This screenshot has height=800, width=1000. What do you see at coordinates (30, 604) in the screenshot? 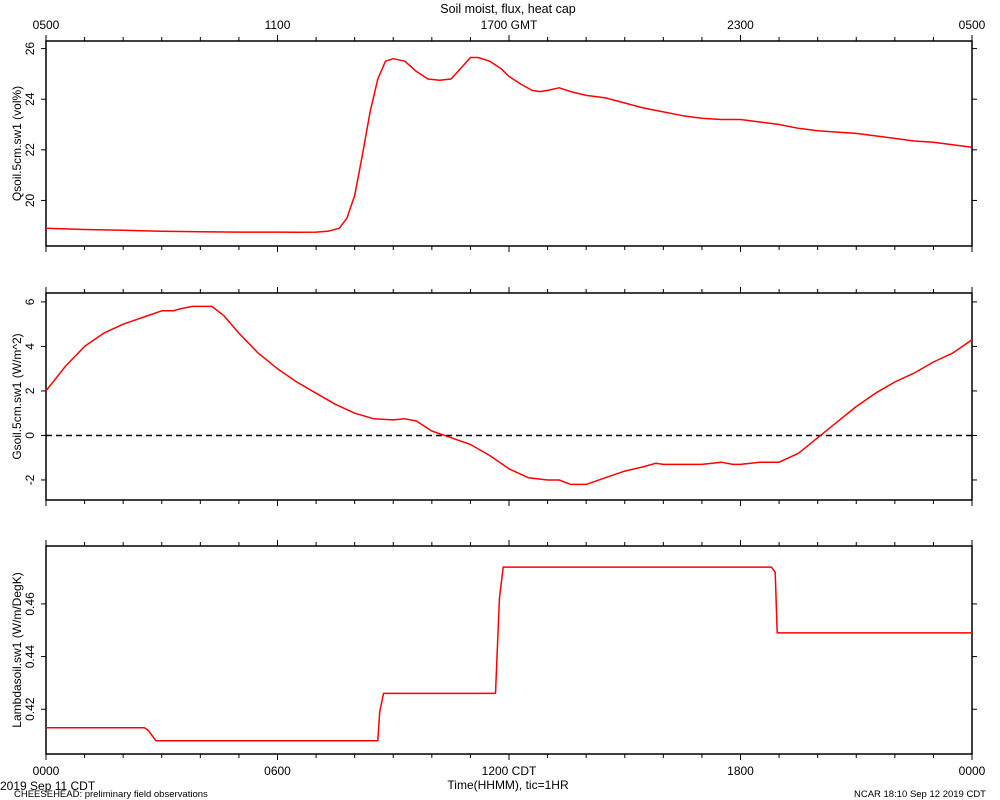
I see `y-tick-label: 0.46` at bounding box center [30, 604].